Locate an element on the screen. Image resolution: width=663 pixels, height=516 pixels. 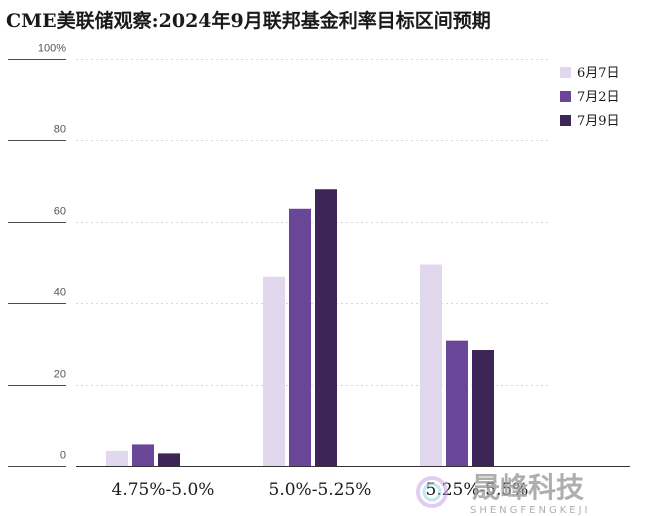
x-category-label: 5.25%-5.5% is located at coordinates (477, 490).